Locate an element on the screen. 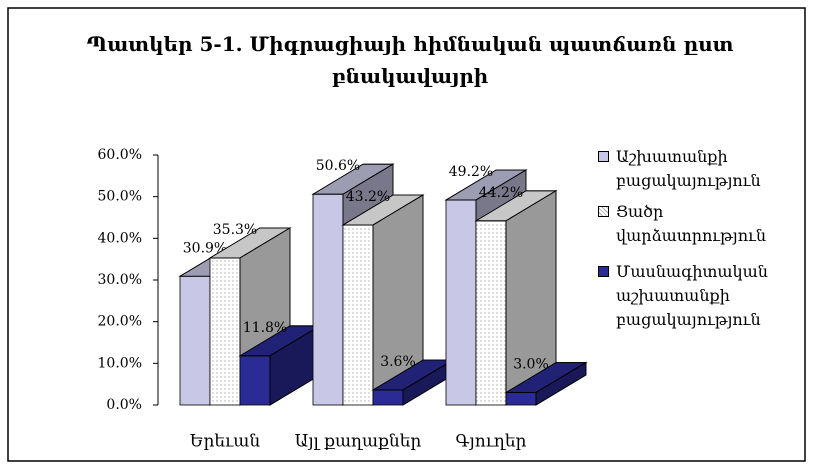 Image resolution: width=814 pixels, height=472 pixels. y-tick-label: 30.0% is located at coordinates (120, 280).